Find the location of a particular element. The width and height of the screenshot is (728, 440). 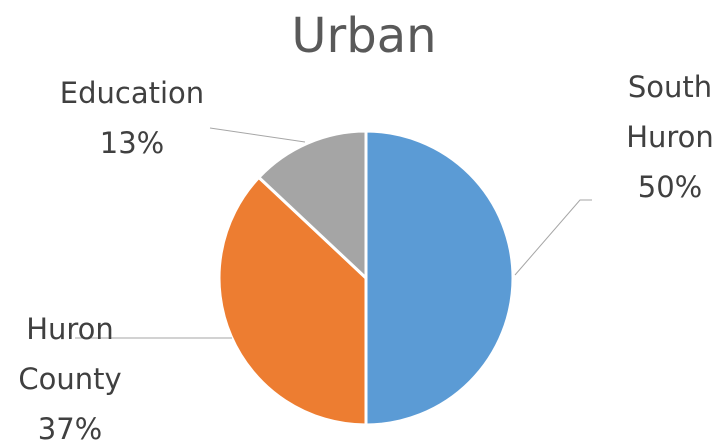

data-label: South Huron 50% is located at coordinates (669, 137).